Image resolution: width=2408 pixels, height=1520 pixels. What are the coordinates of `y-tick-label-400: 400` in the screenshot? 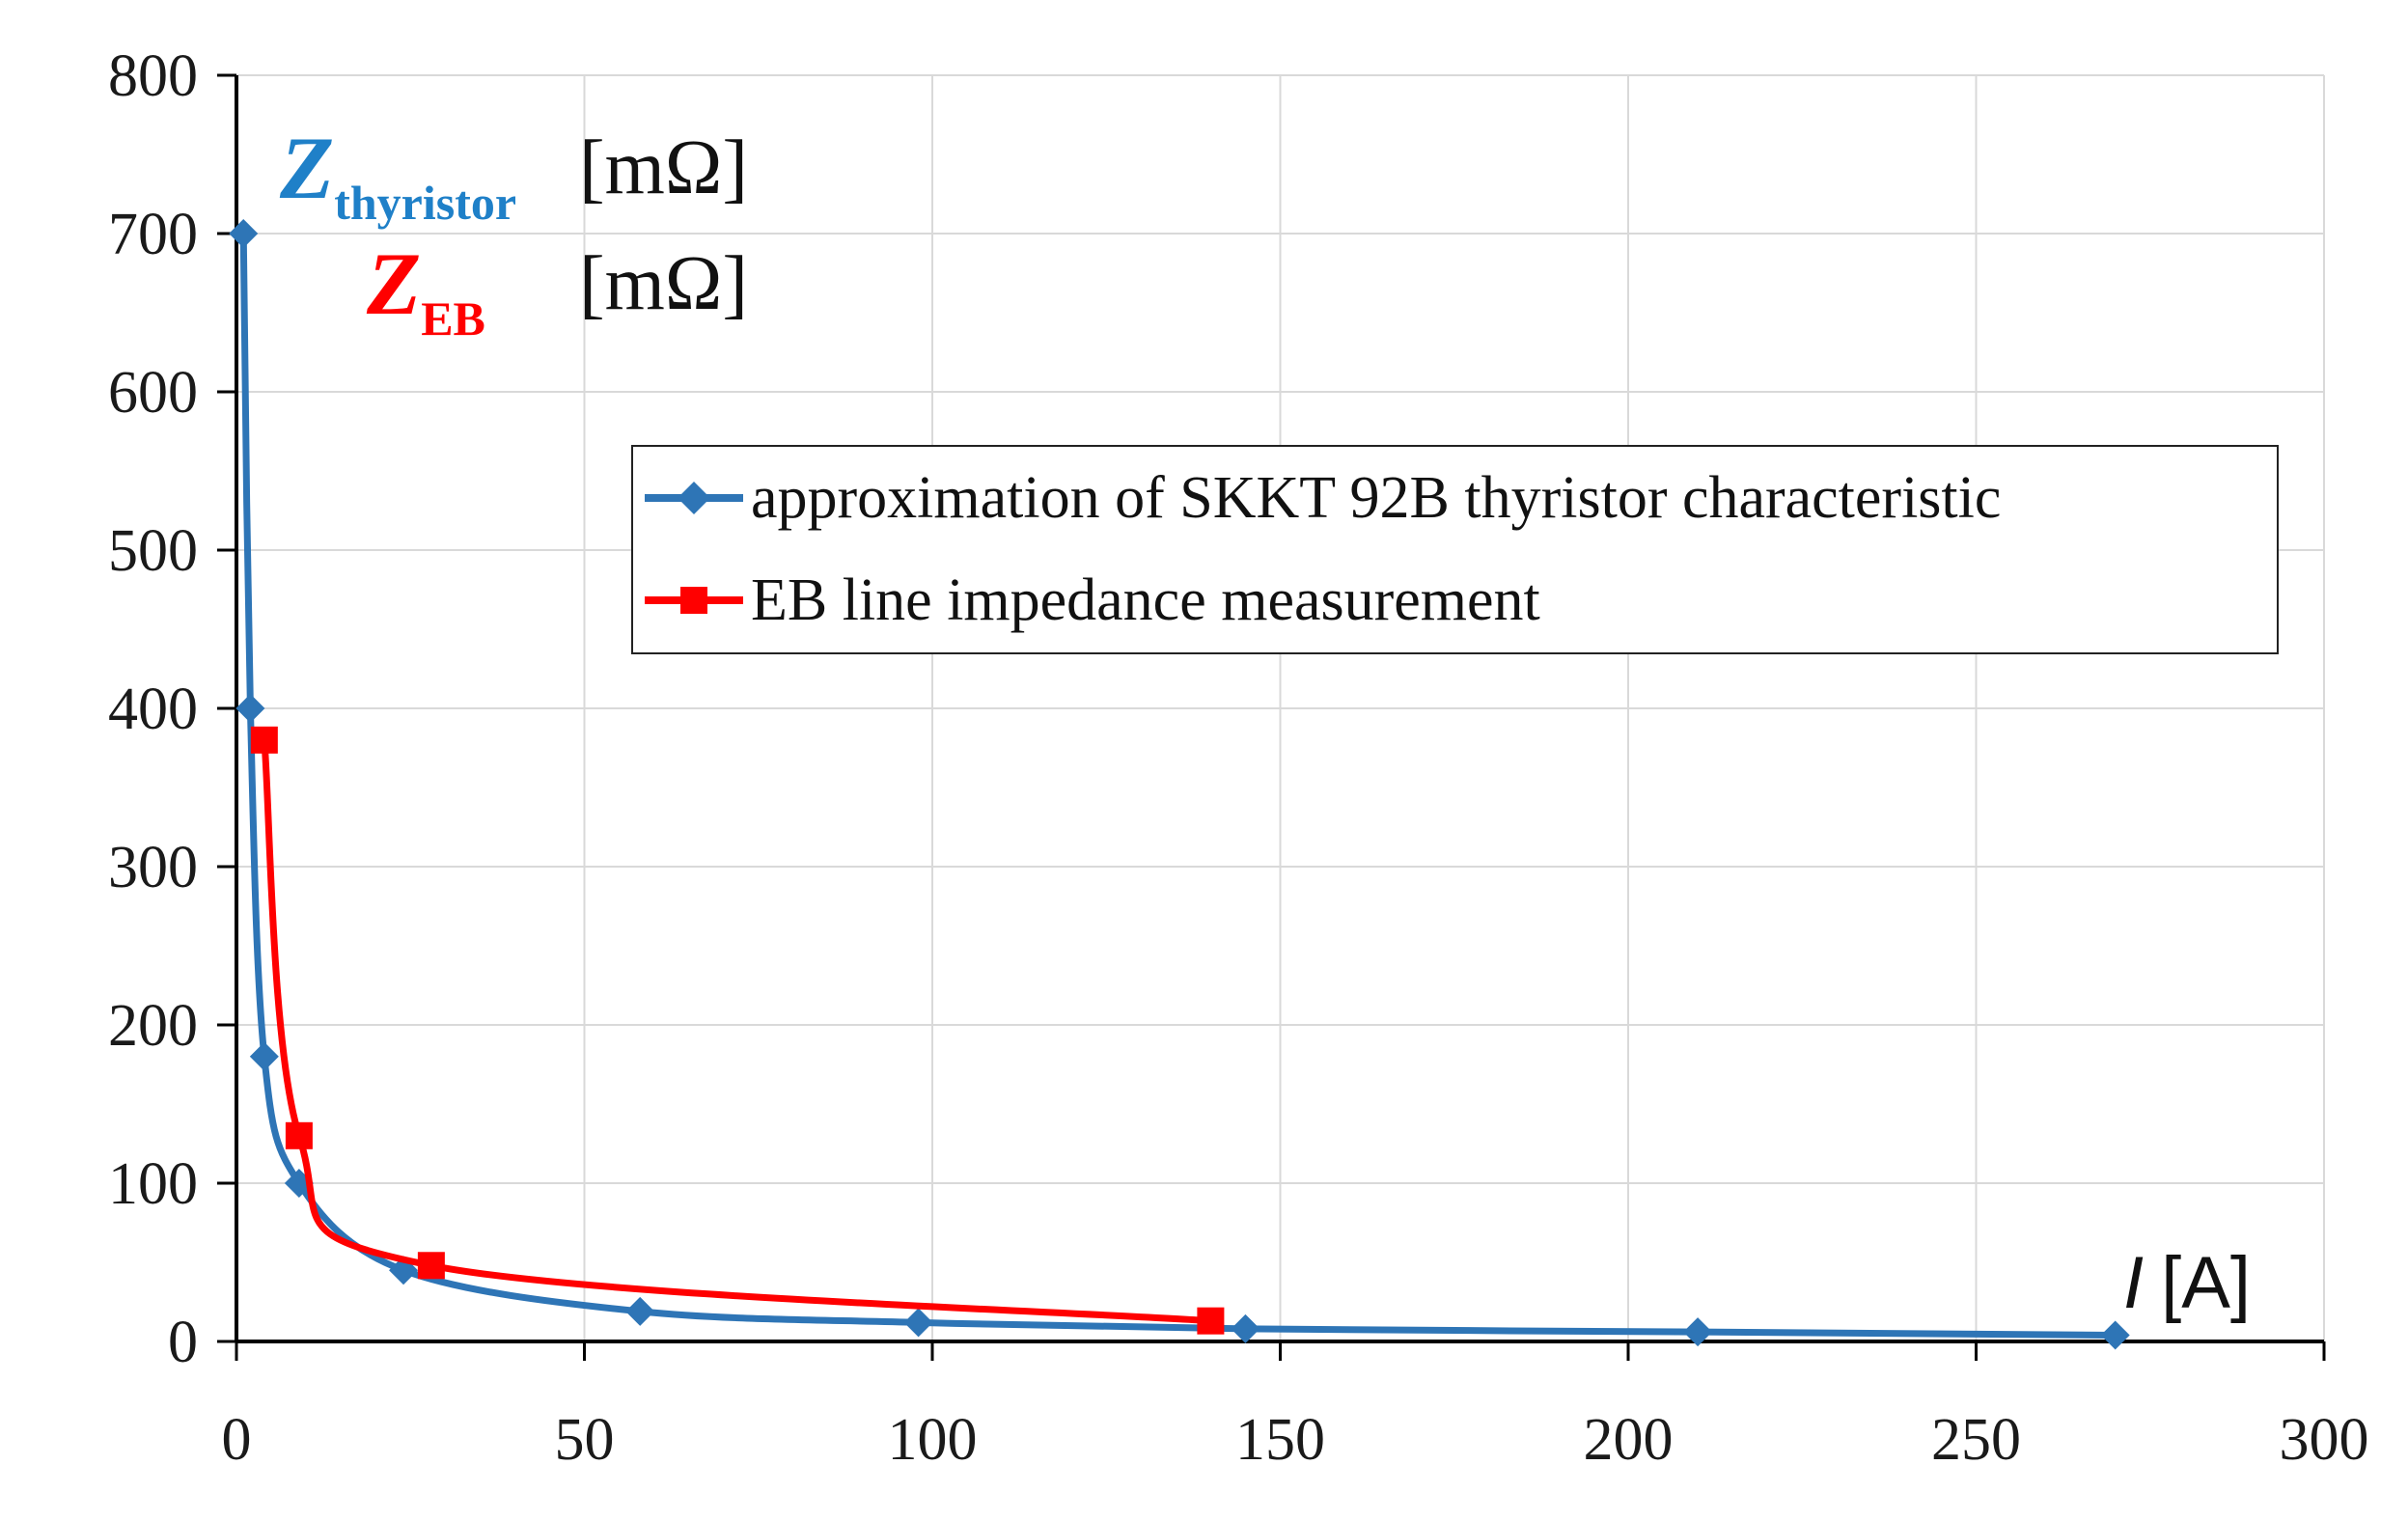 It's located at (153, 709).